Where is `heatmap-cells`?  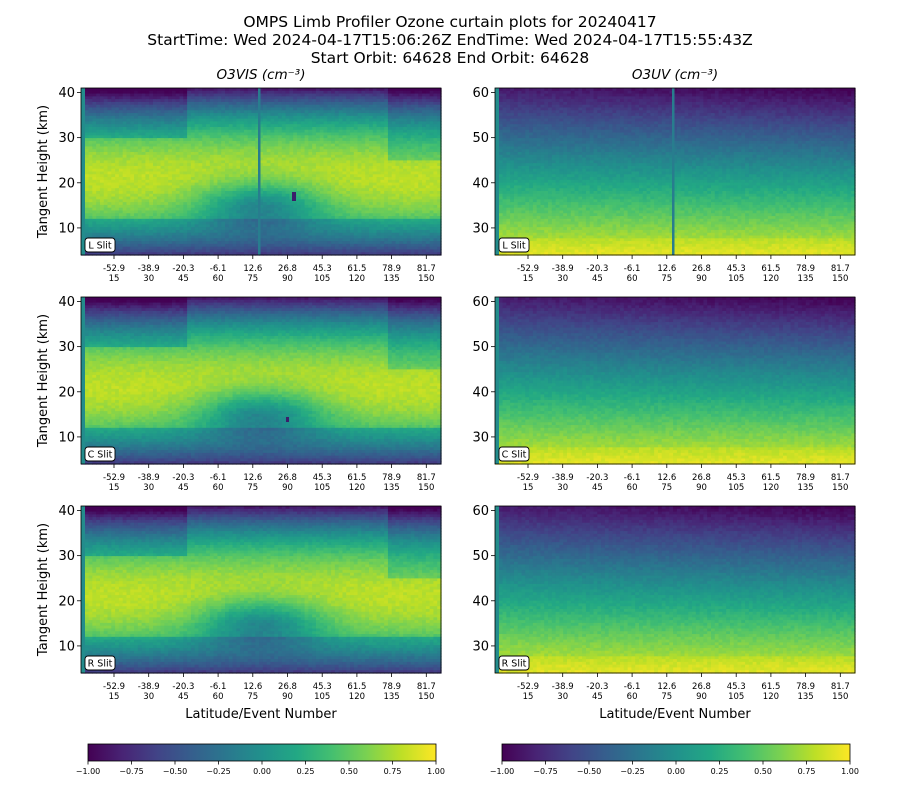
heatmap-cells is located at coordinates (261, 172).